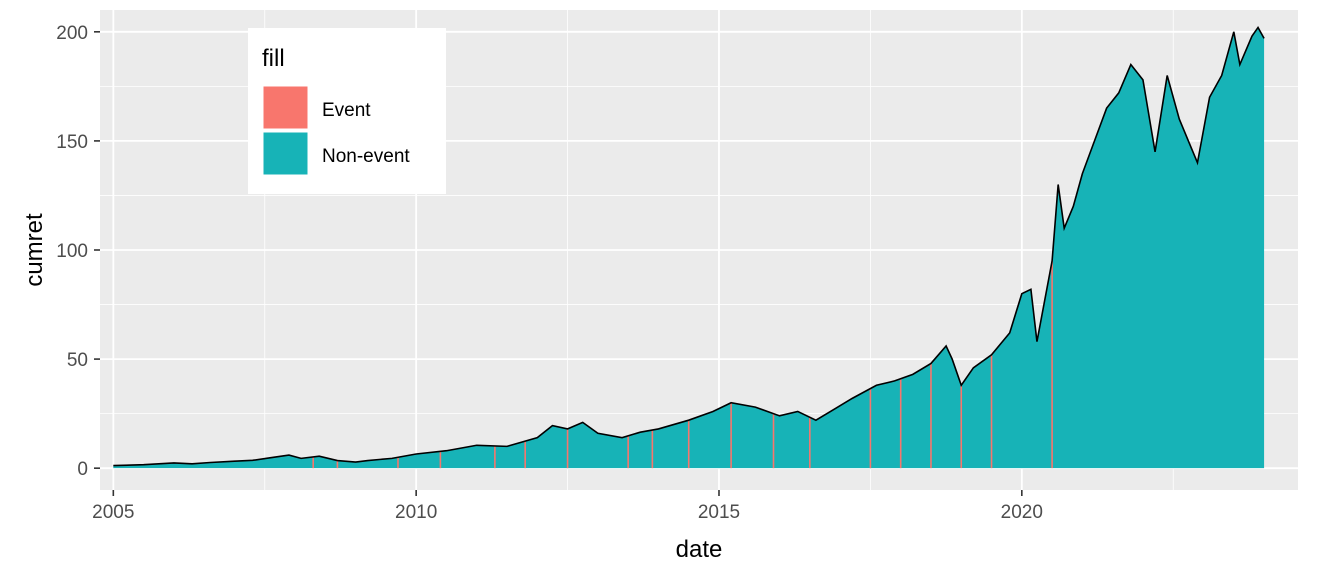 This screenshot has height=576, width=1344. I want to click on legend-title: fill, so click(273, 58).